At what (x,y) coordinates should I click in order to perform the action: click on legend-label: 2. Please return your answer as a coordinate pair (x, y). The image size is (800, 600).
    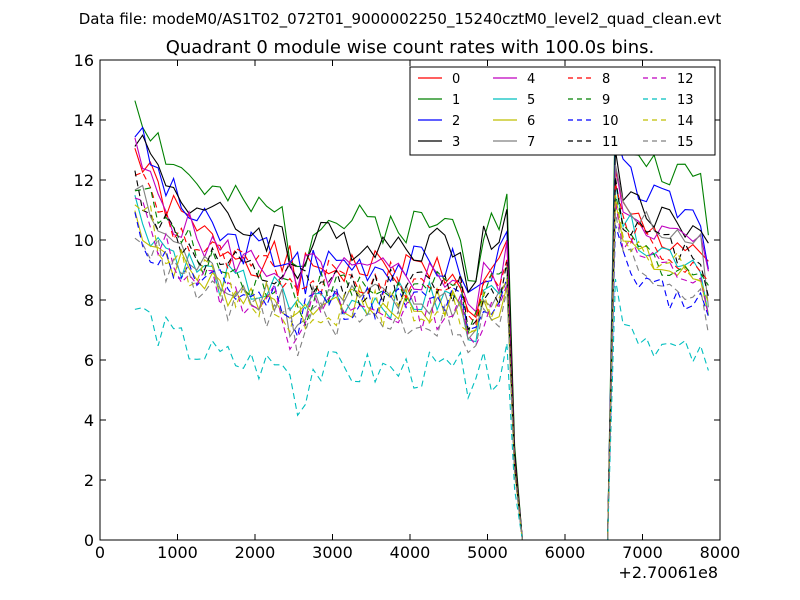
    Looking at the image, I should click on (456, 121).